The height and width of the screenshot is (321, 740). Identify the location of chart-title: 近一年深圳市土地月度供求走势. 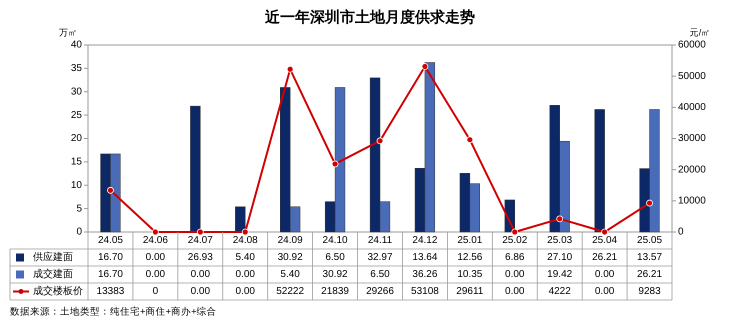
(369, 17).